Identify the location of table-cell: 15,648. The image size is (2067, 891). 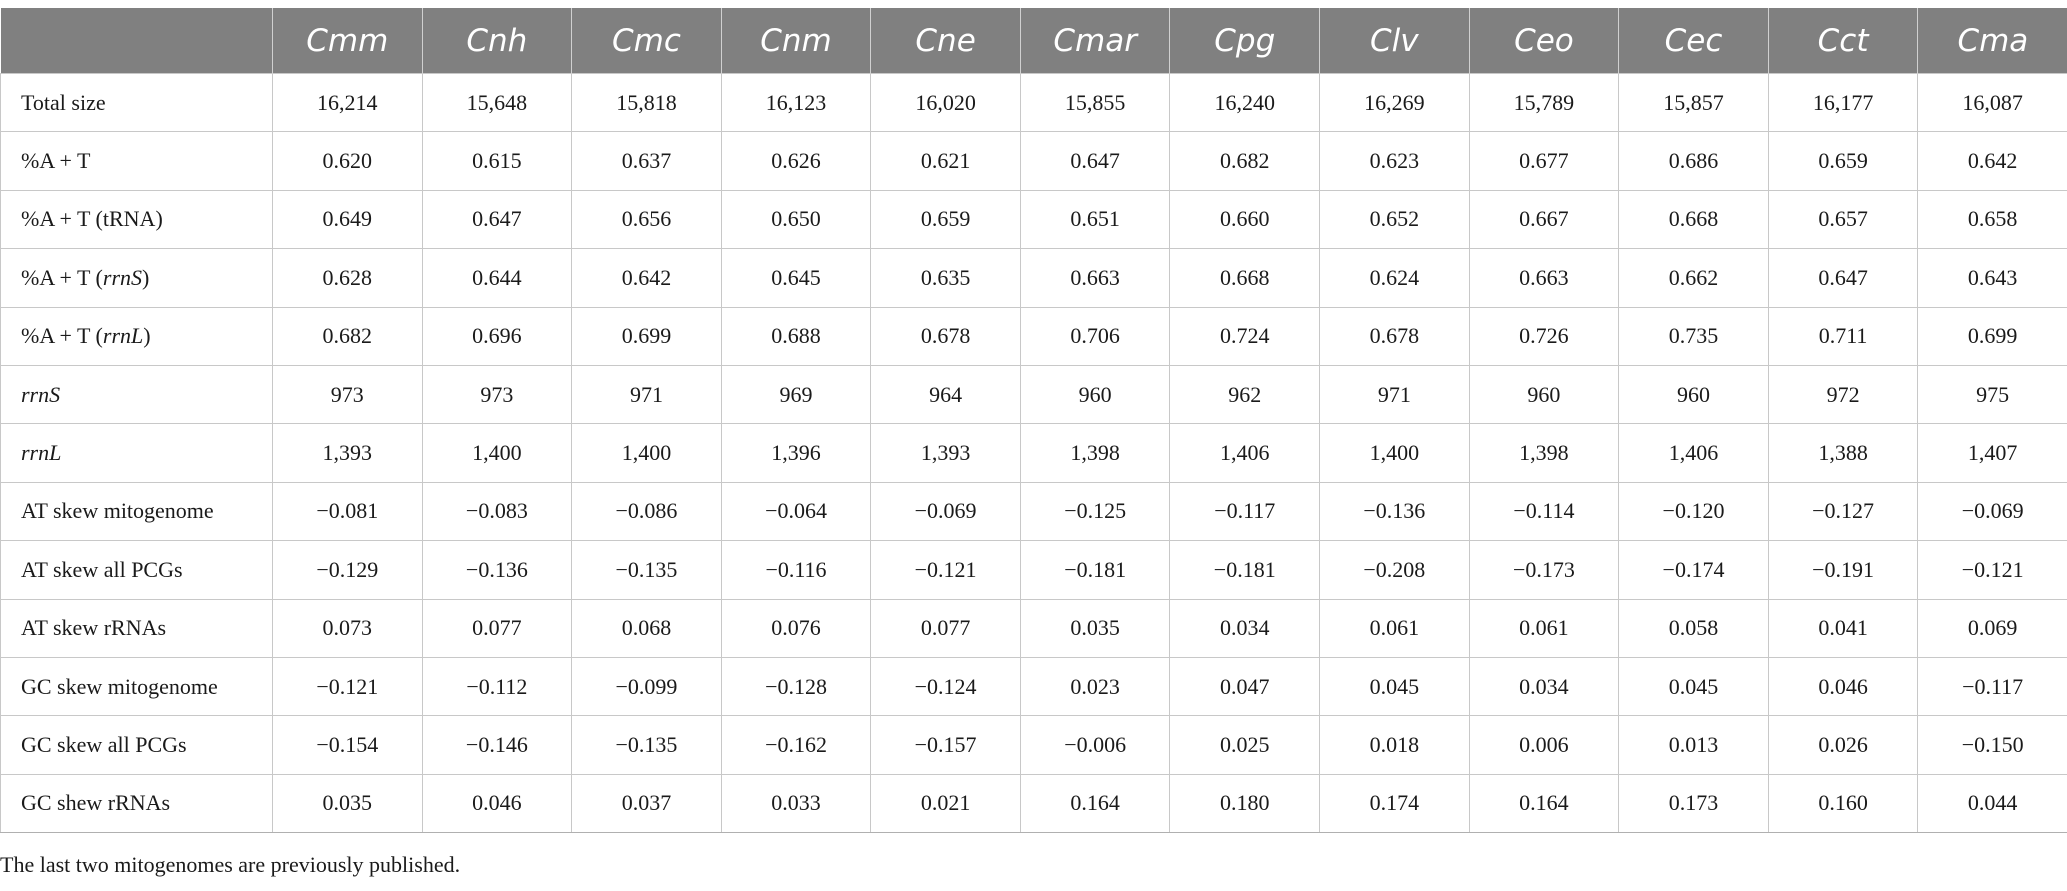
(497, 102).